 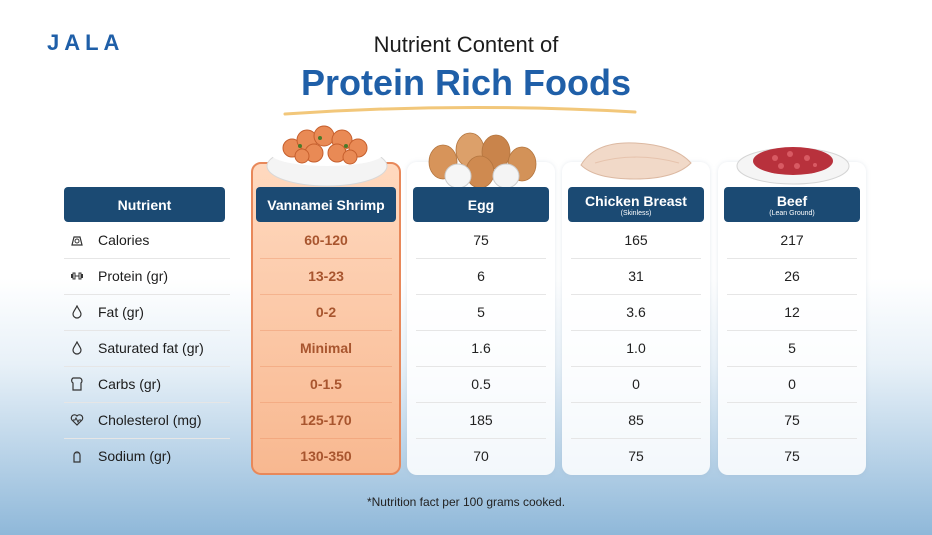 What do you see at coordinates (77, 240) in the screenshot?
I see `scale-icon` at bounding box center [77, 240].